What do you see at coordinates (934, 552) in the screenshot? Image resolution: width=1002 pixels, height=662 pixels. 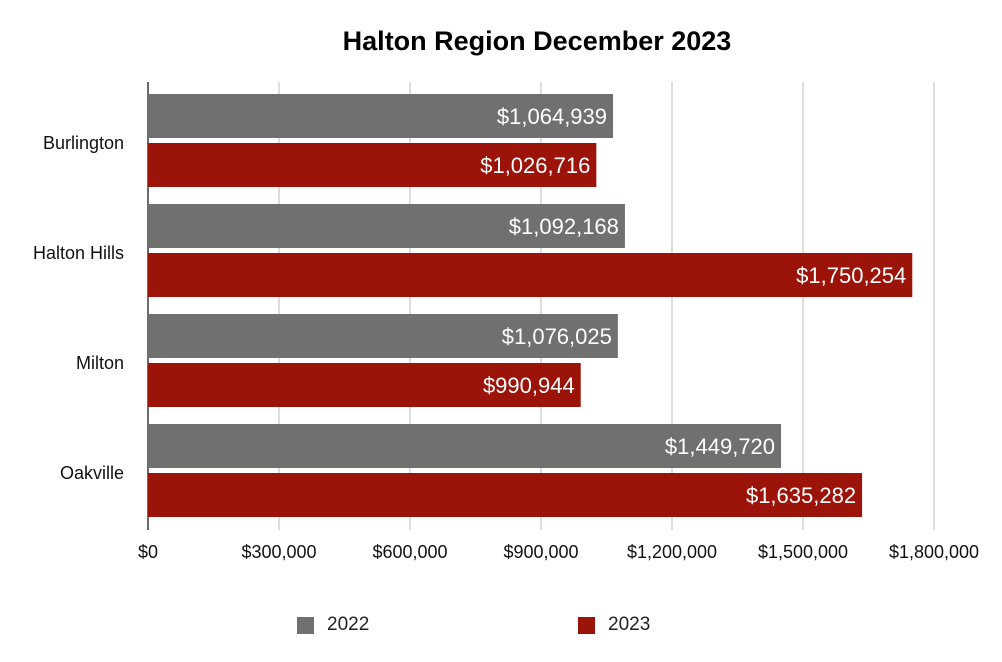 I see `x-tick-label: $1,800,000` at bounding box center [934, 552].